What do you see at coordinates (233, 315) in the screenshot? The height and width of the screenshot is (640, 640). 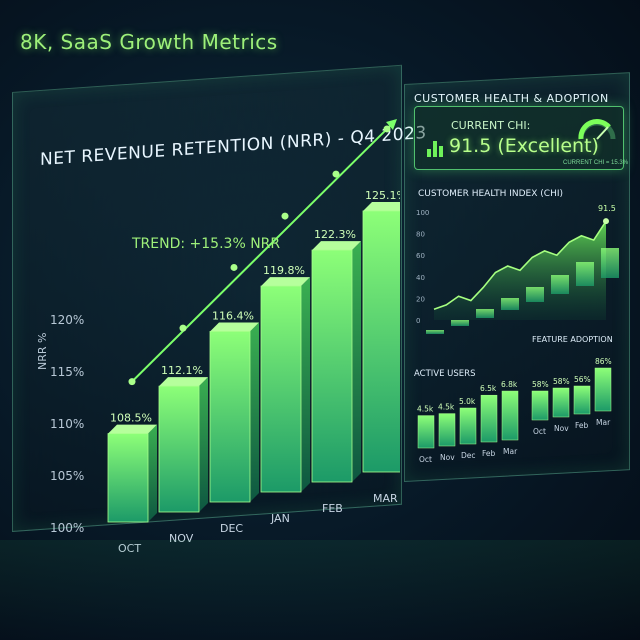 I see `bar-value-label: 116.4%` at bounding box center [233, 315].